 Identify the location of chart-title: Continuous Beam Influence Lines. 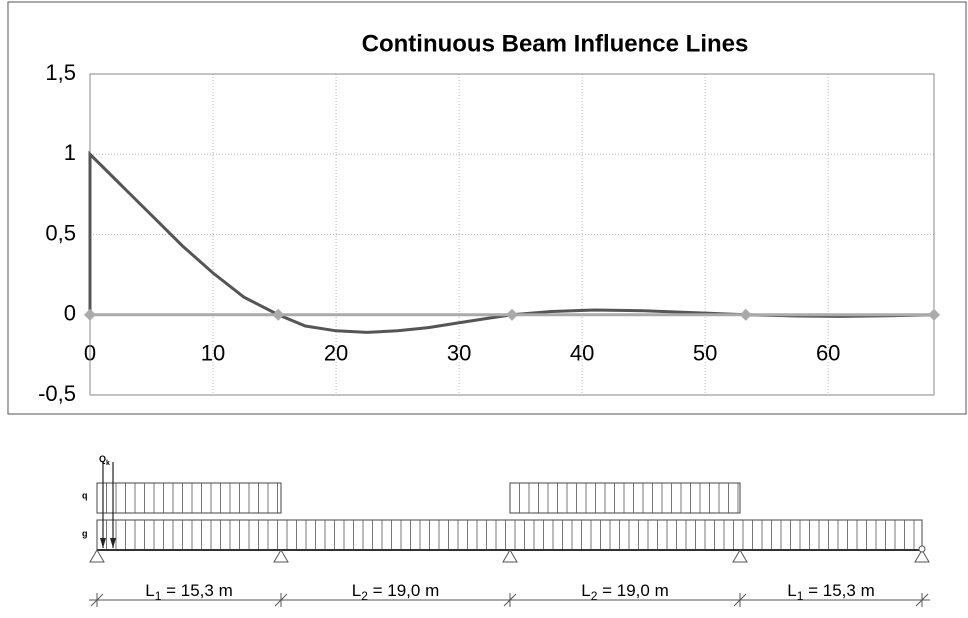
(555, 43).